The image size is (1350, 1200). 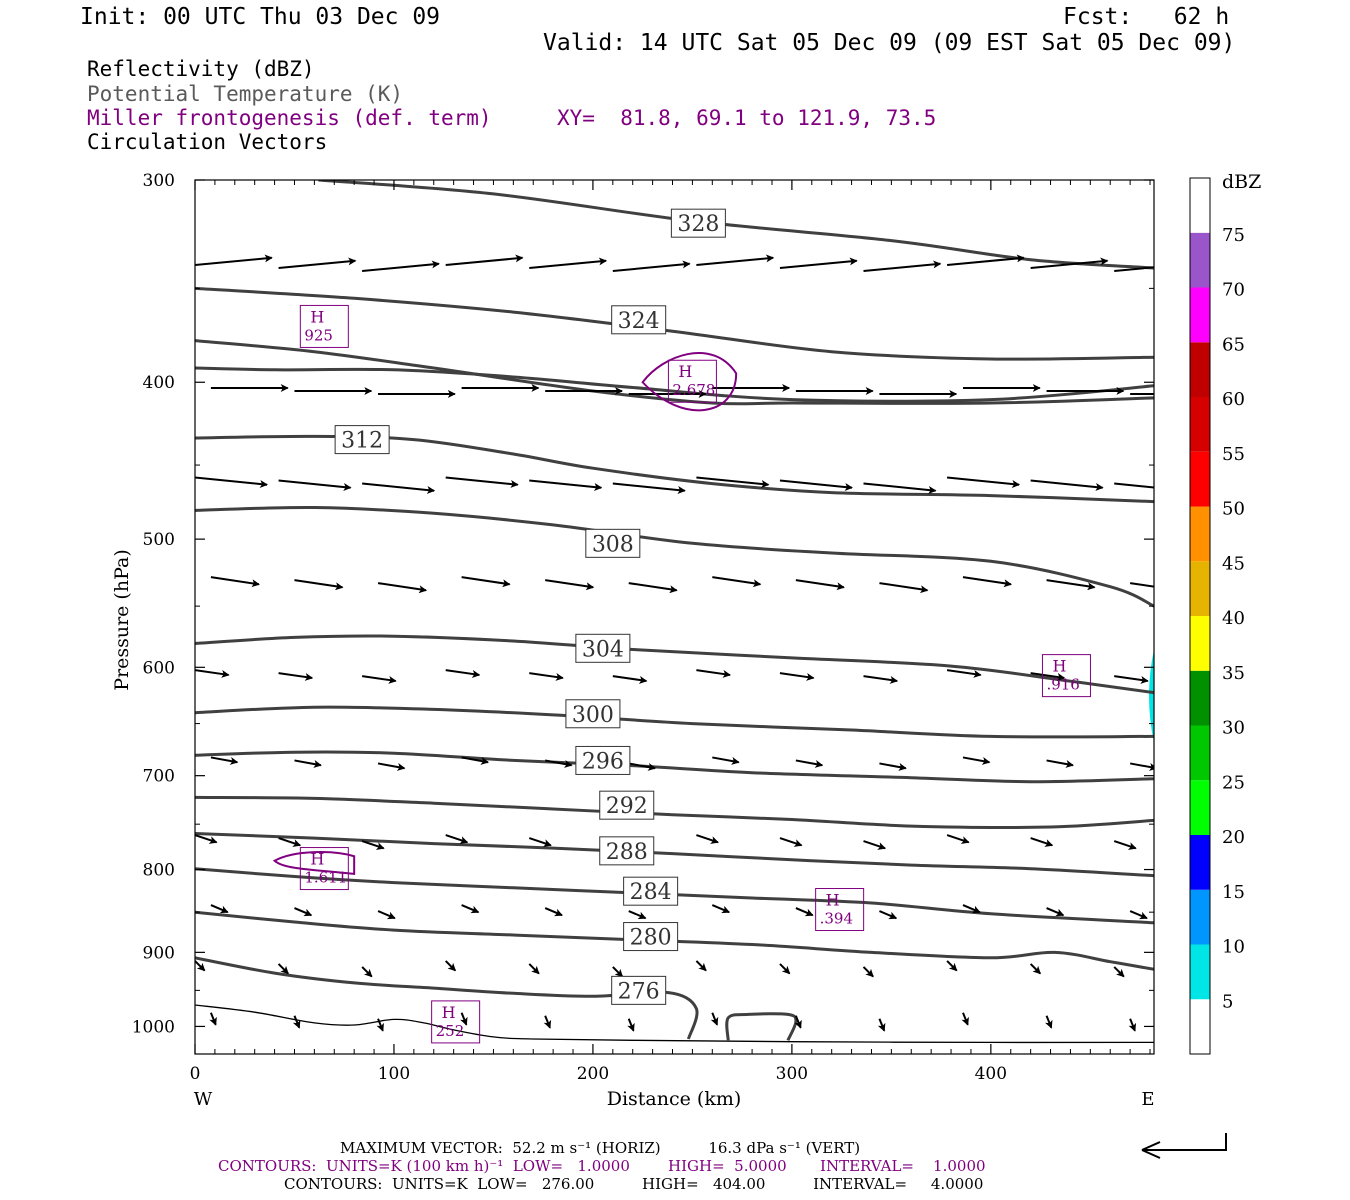 What do you see at coordinates (603, 760) in the screenshot?
I see `contour-label: 296` at bounding box center [603, 760].